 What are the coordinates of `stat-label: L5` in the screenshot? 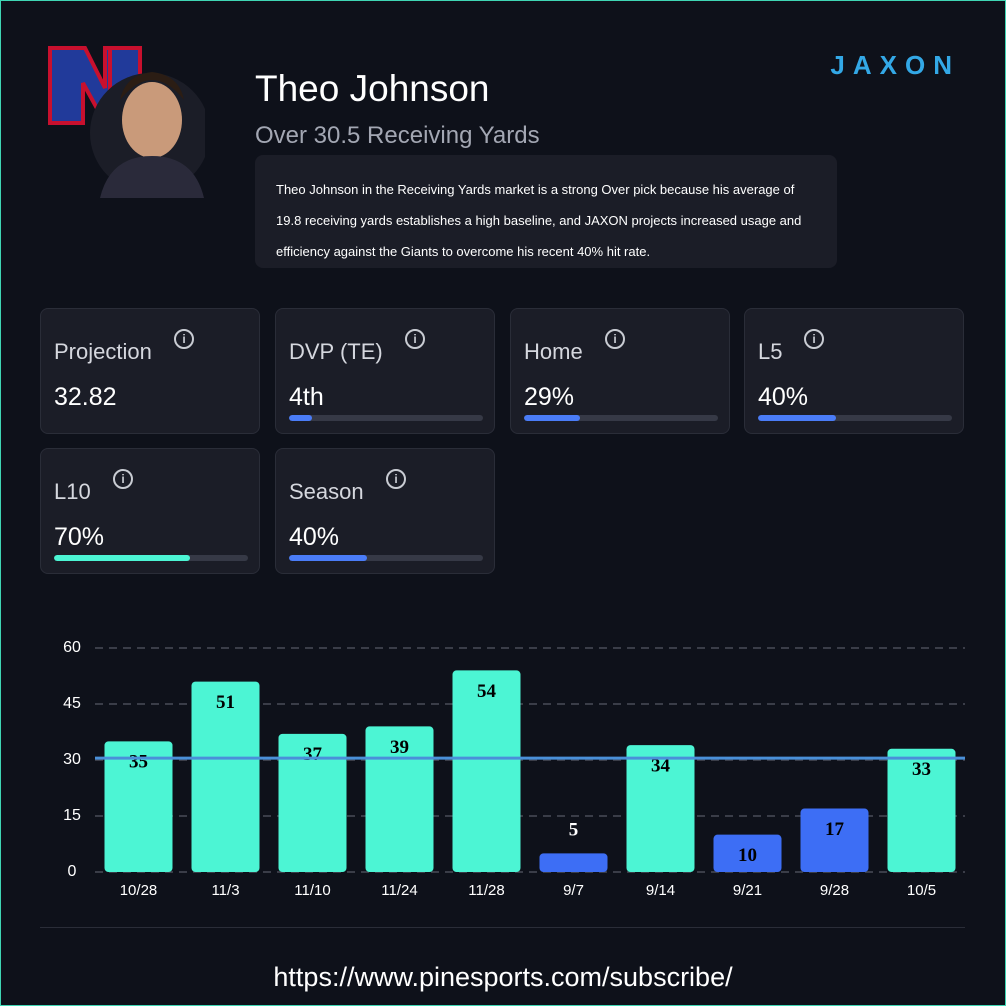 It's located at (770, 351).